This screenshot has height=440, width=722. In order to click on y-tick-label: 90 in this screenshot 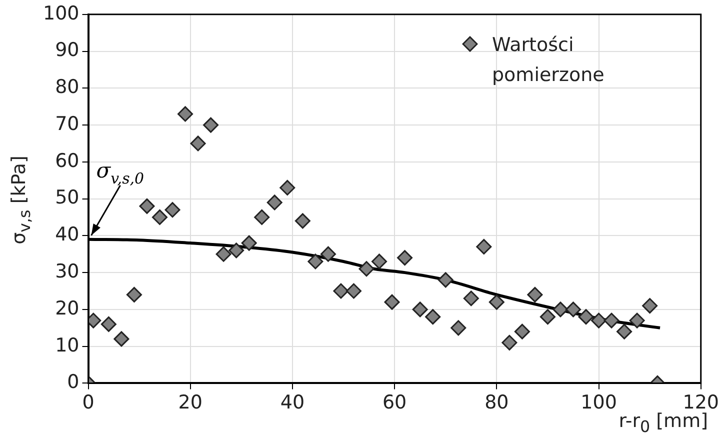, I will do `click(67, 50)`.